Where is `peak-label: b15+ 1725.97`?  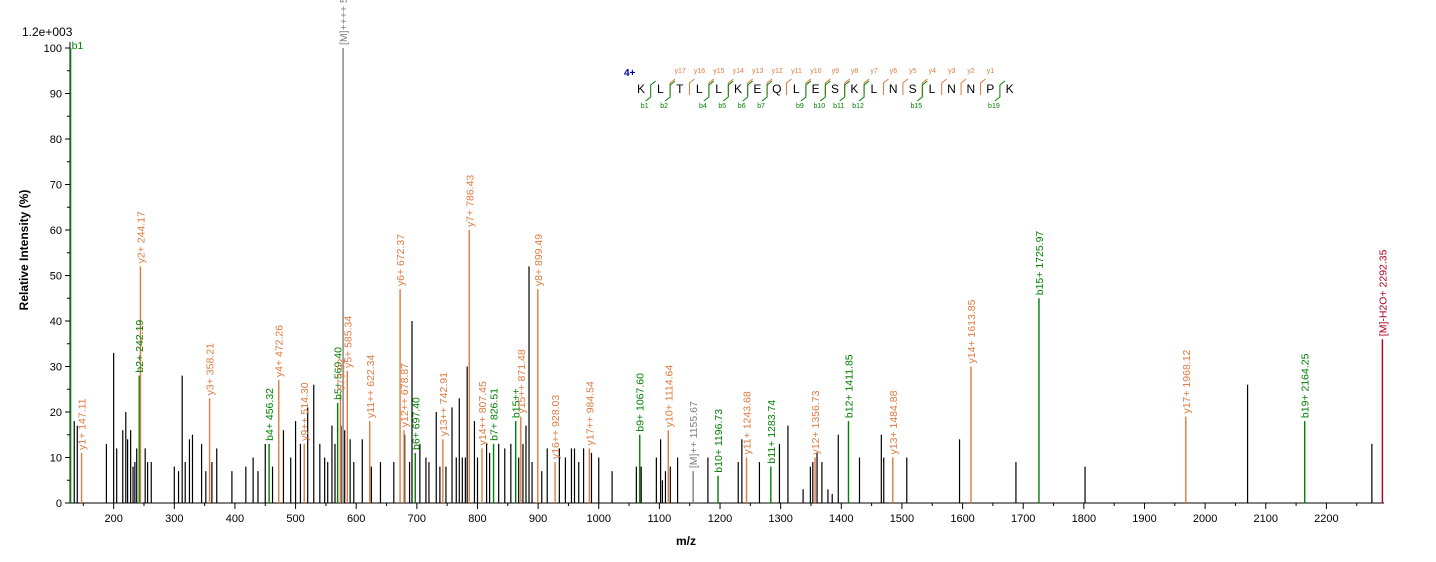
peak-label: b15+ 1725.97 is located at coordinates (1040, 263).